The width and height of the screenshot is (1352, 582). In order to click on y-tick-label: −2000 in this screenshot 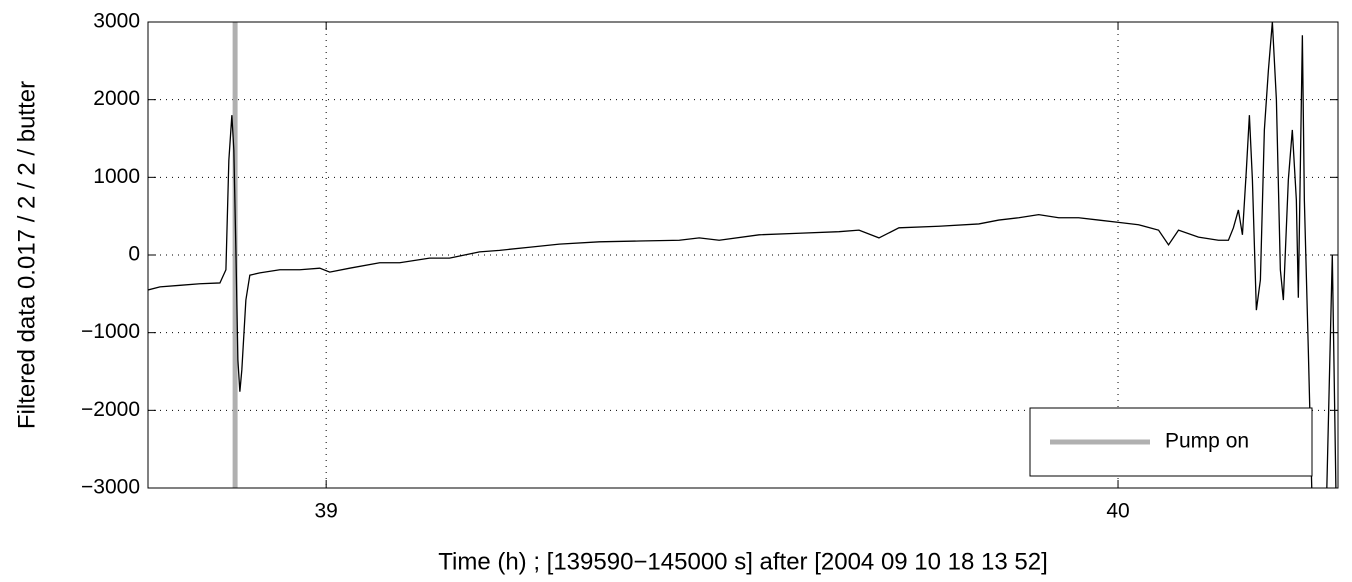, I will do `click(110, 409)`.